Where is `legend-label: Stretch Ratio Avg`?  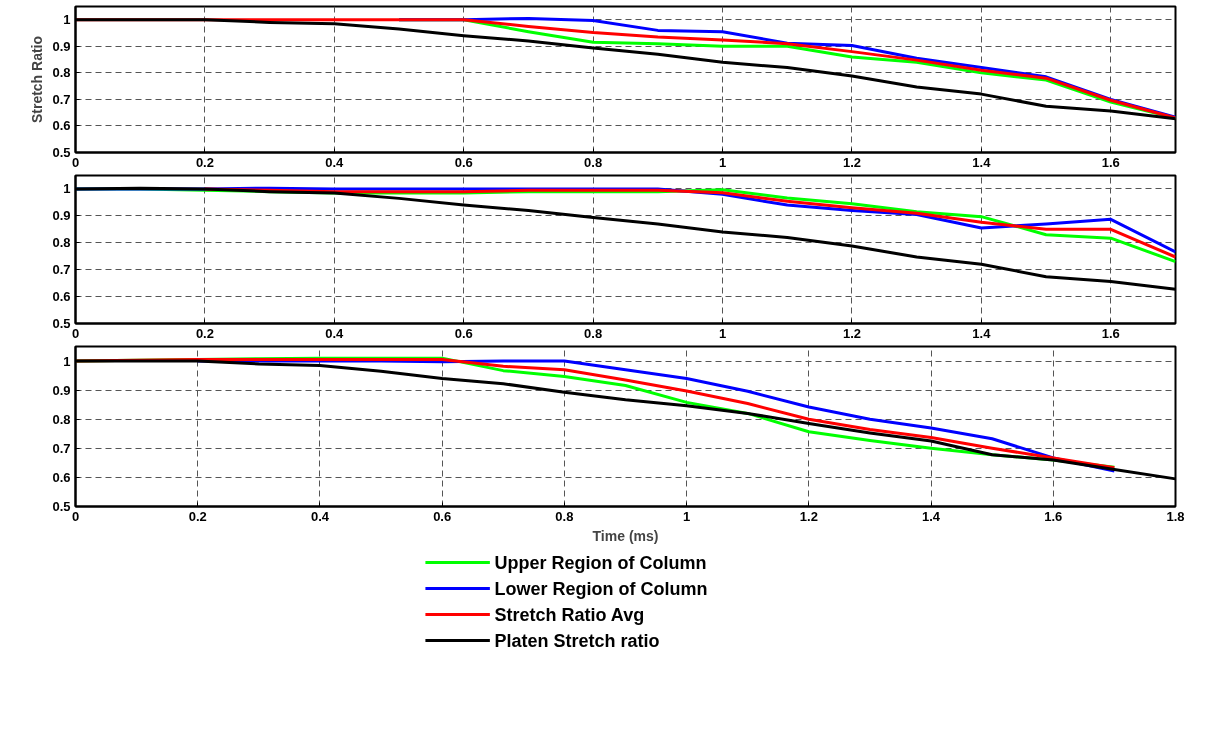 legend-label: Stretch Ratio Avg is located at coordinates (569, 614).